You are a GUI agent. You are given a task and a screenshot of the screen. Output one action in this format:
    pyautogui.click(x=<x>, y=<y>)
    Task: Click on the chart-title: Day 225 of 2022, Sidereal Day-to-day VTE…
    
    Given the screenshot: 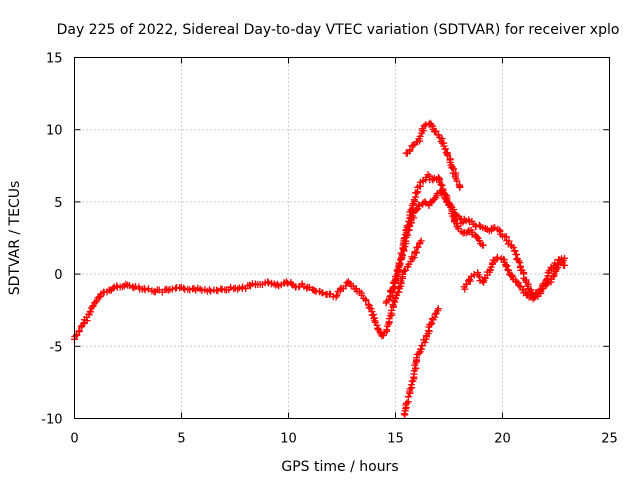 What is the action you would take?
    pyautogui.click(x=338, y=30)
    